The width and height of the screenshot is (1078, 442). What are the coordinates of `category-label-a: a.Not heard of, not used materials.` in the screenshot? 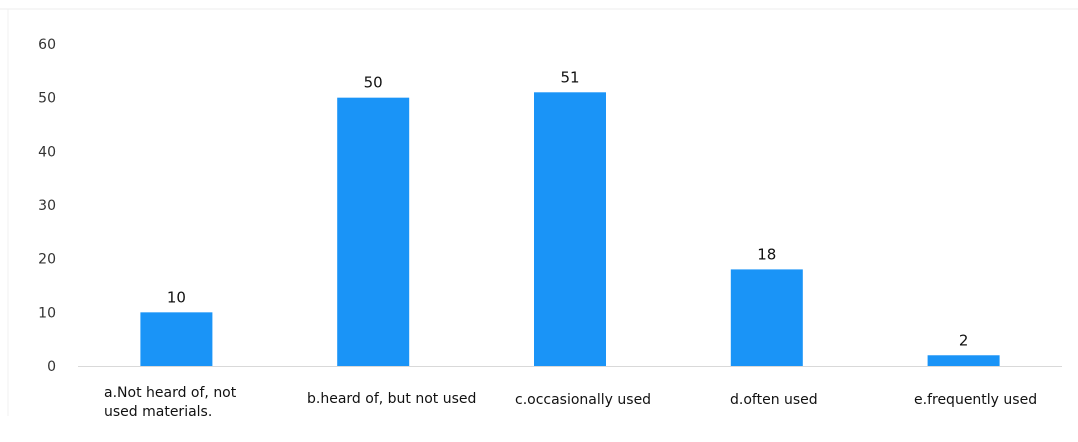 It's located at (170, 402).